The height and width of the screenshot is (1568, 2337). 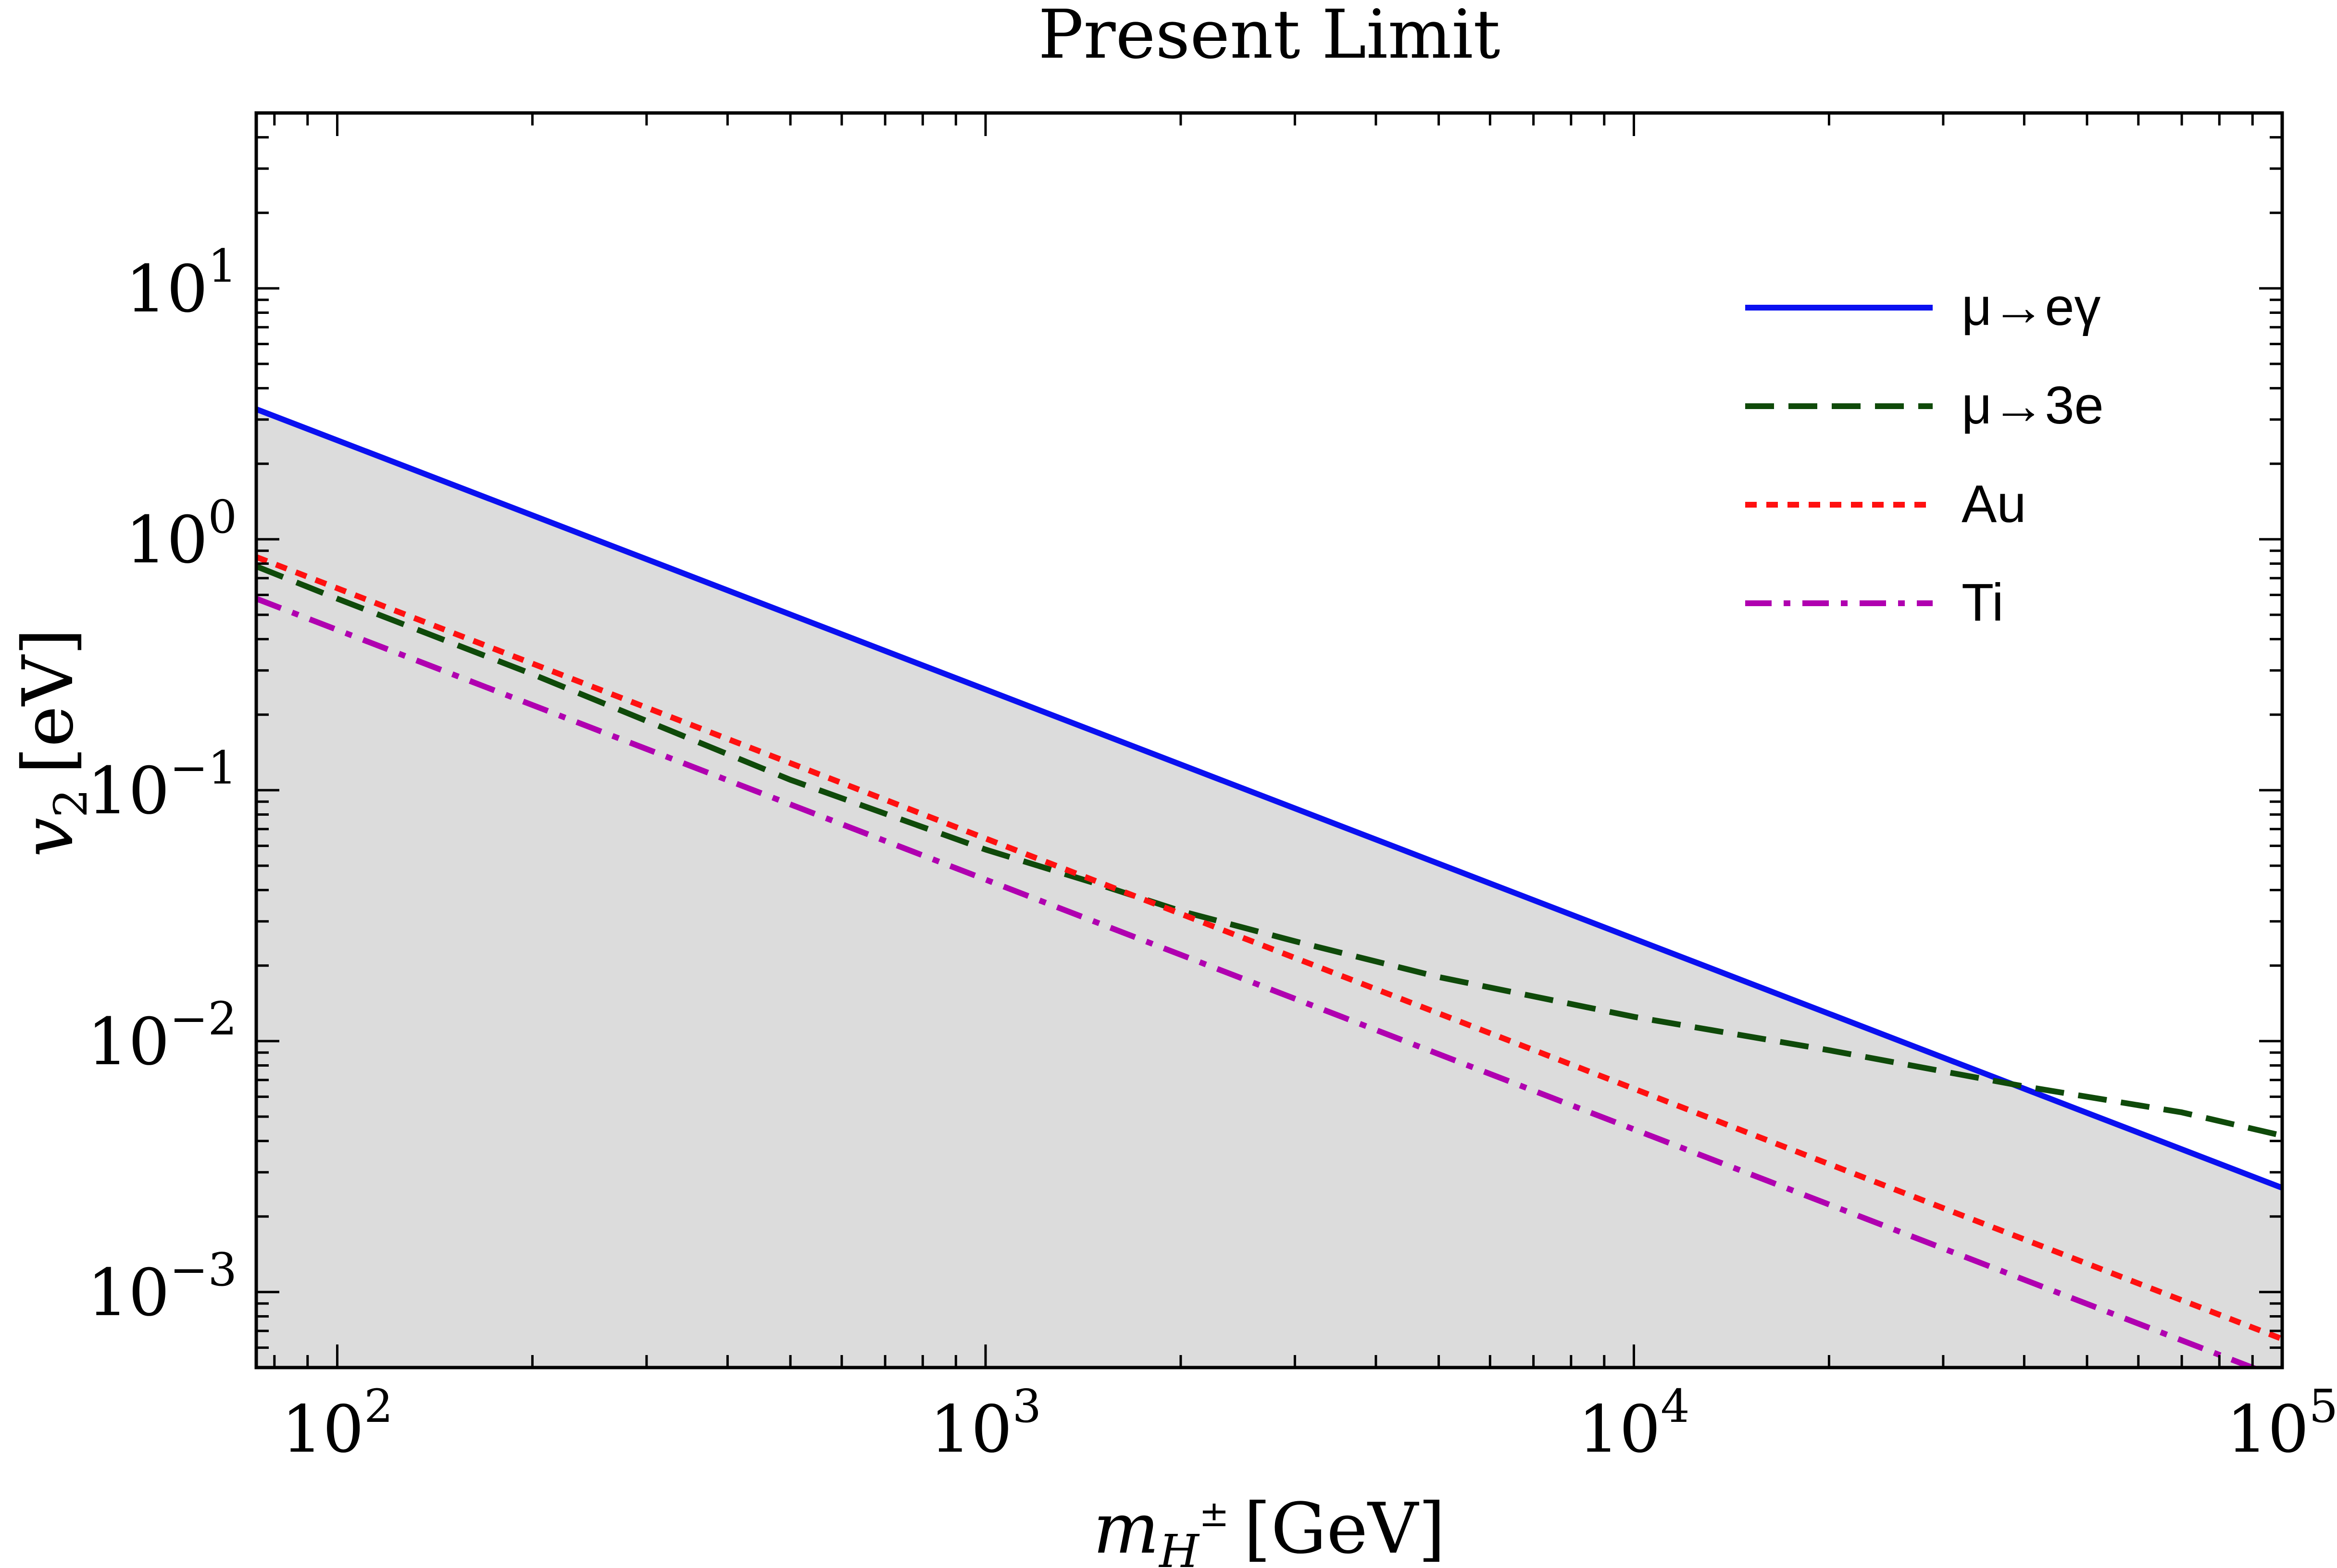 I want to click on y-axis-label-unit: [eV], so click(x=49, y=701).